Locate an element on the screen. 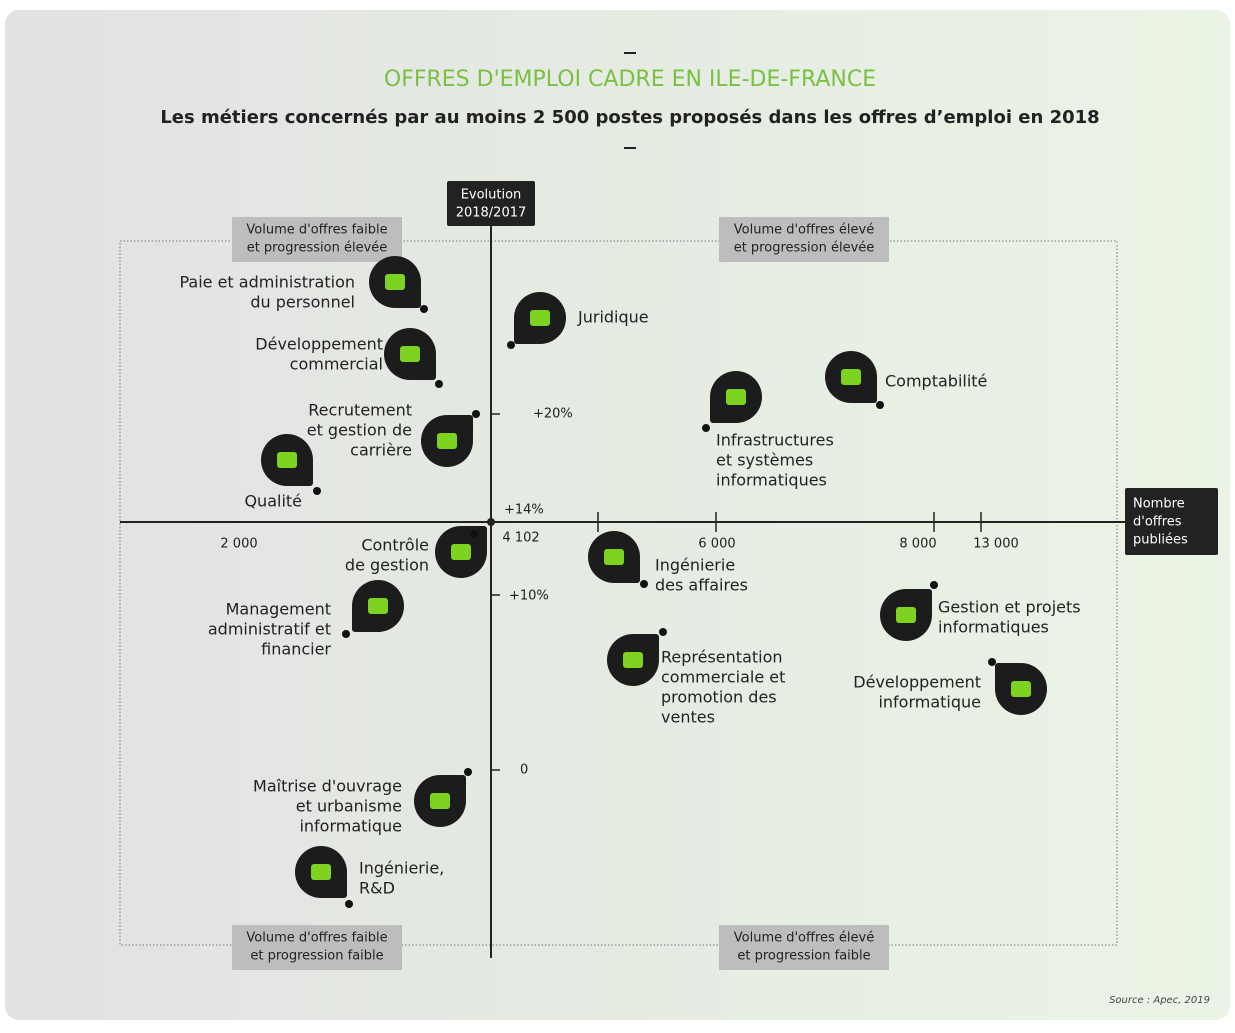  node-label: Comptabilité is located at coordinates (936, 381).